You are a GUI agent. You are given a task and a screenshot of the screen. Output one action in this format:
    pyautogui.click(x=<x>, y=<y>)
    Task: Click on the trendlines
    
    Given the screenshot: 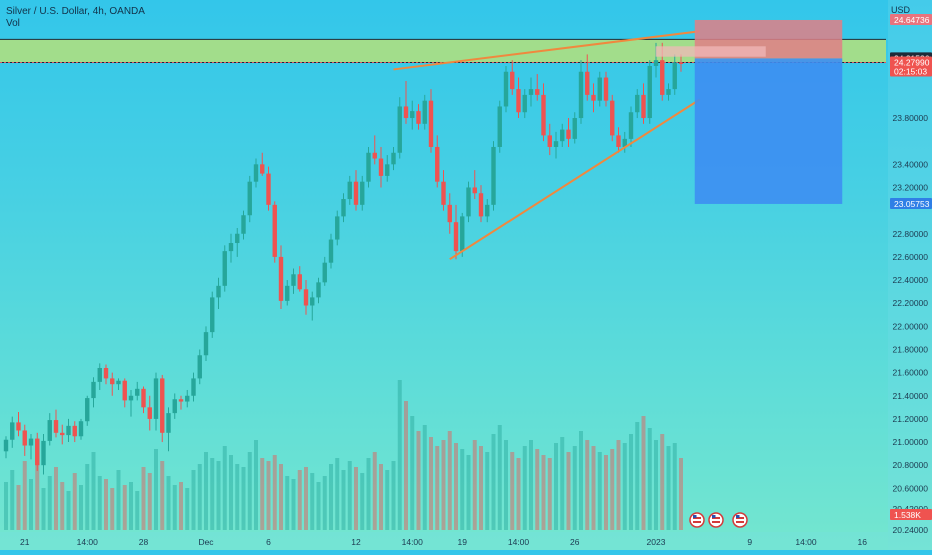 What is the action you would take?
    pyautogui.click(x=547, y=145)
    